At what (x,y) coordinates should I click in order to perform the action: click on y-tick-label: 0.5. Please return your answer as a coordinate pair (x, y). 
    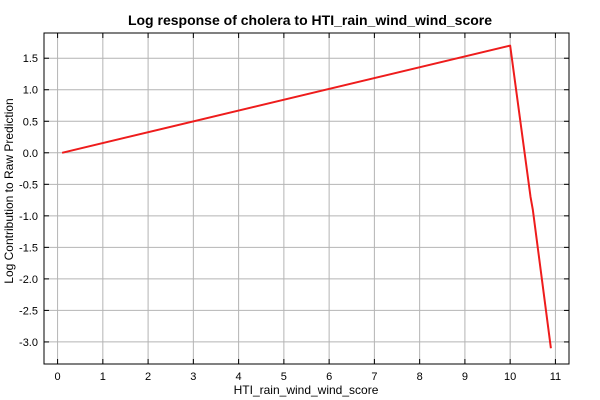
    Looking at the image, I should click on (30, 122).